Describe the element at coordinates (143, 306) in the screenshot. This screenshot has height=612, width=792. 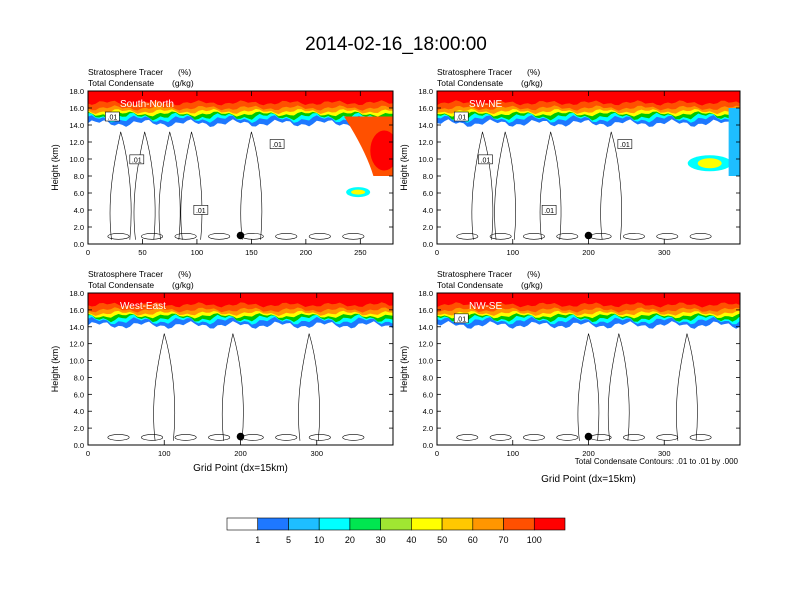
I see `panel-title: West-East` at that location.